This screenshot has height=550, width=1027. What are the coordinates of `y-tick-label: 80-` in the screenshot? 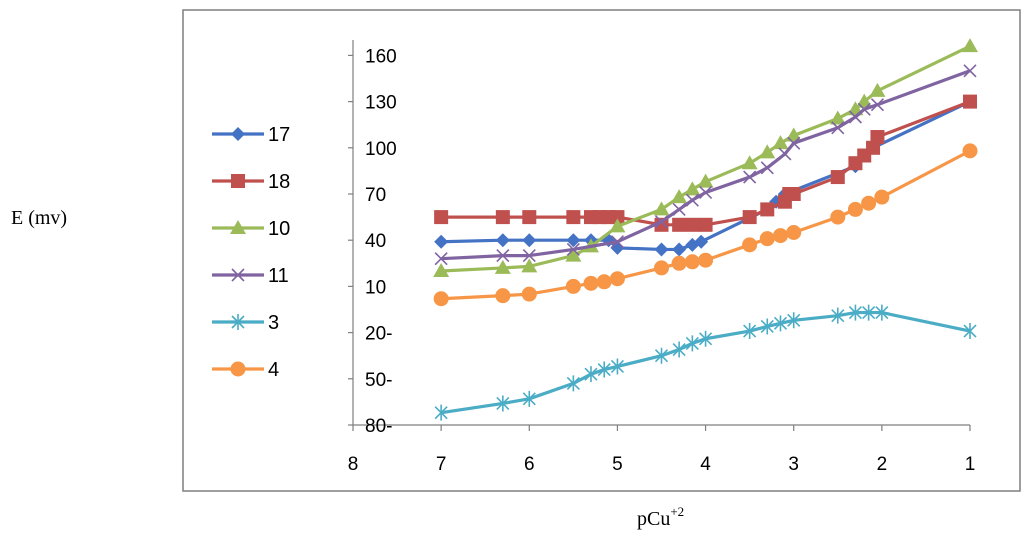 It's located at (378, 426).